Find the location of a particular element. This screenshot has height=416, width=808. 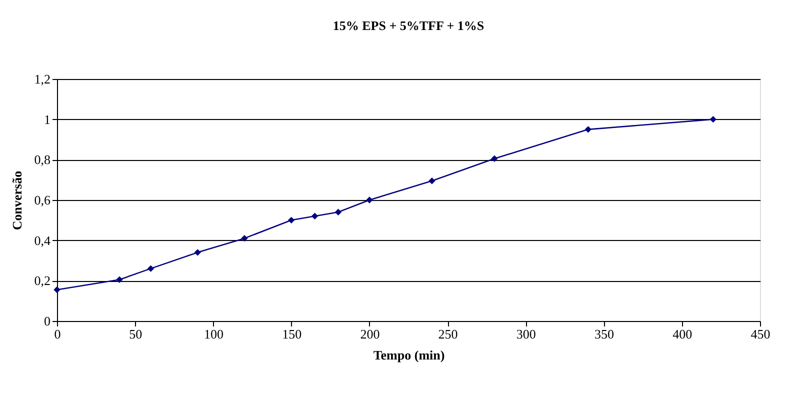

y-tick-label: 0 is located at coordinates (47, 321).